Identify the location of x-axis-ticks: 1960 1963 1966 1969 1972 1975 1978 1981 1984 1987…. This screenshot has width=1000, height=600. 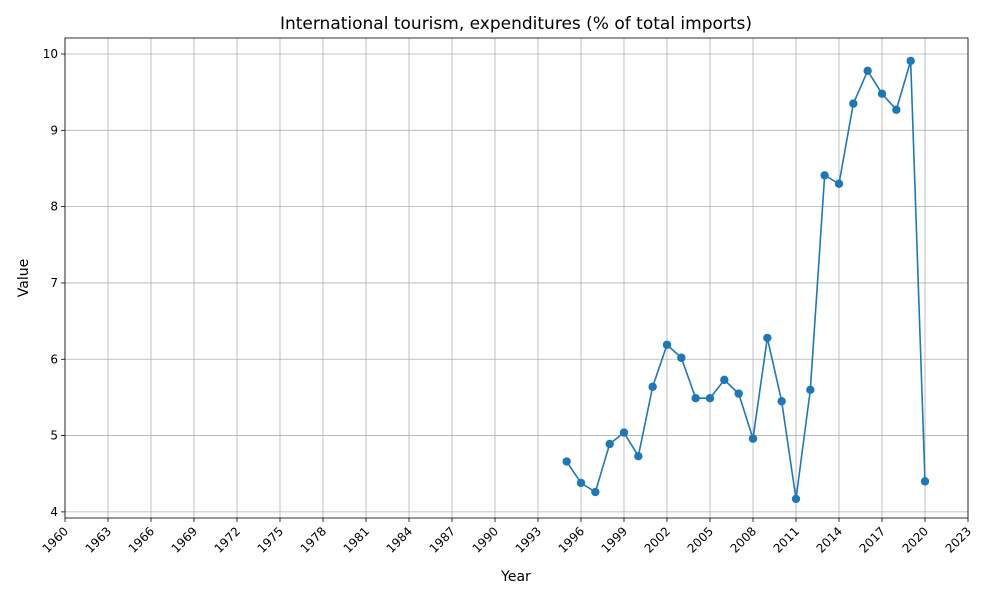
(507, 537).